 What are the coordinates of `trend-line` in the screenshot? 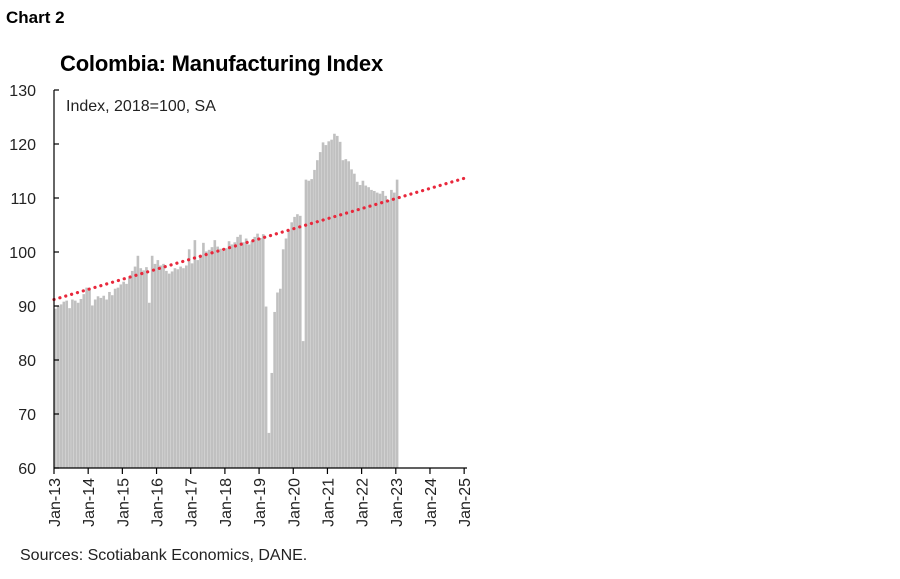 It's located at (260, 238).